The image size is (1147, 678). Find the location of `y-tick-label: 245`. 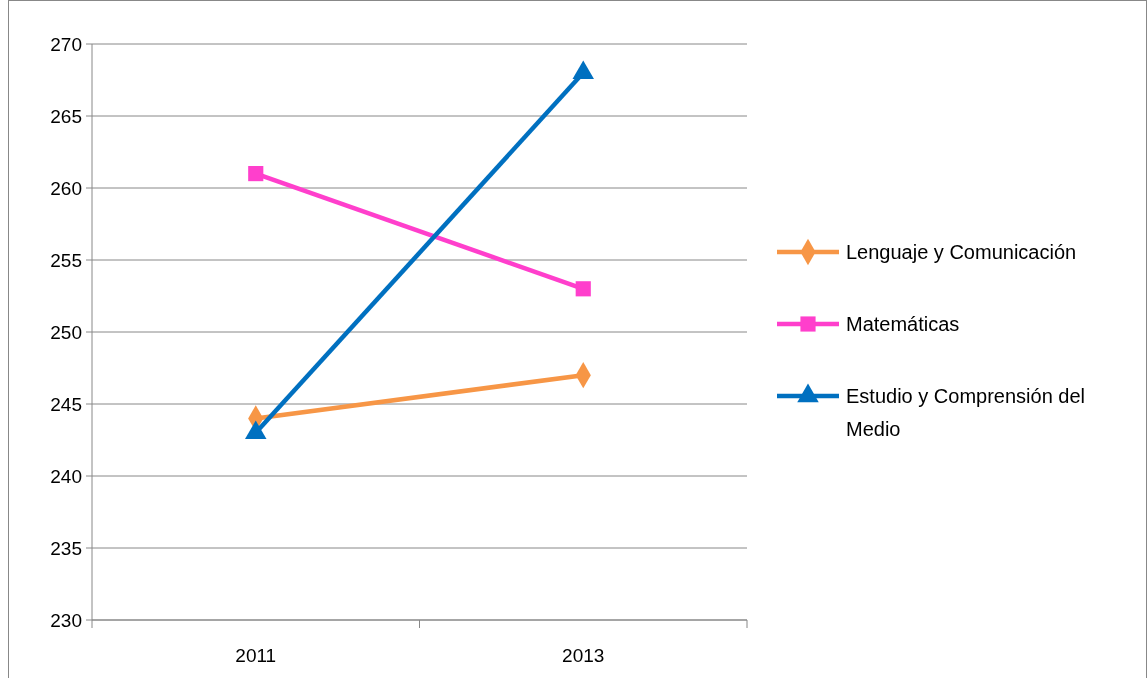

y-tick-label: 245 is located at coordinates (66, 404).